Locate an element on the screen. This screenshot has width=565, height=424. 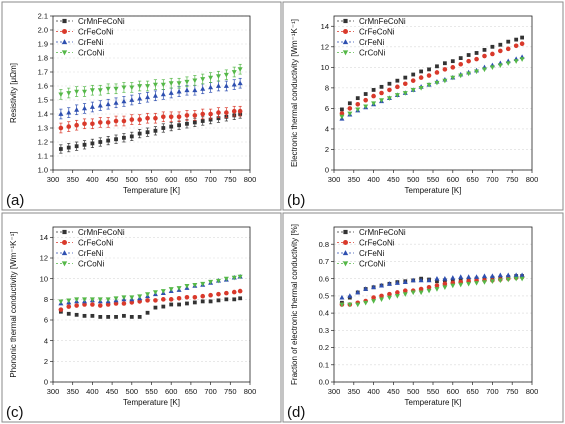
y-tick-label: 0.0 is located at coordinates (324, 382).